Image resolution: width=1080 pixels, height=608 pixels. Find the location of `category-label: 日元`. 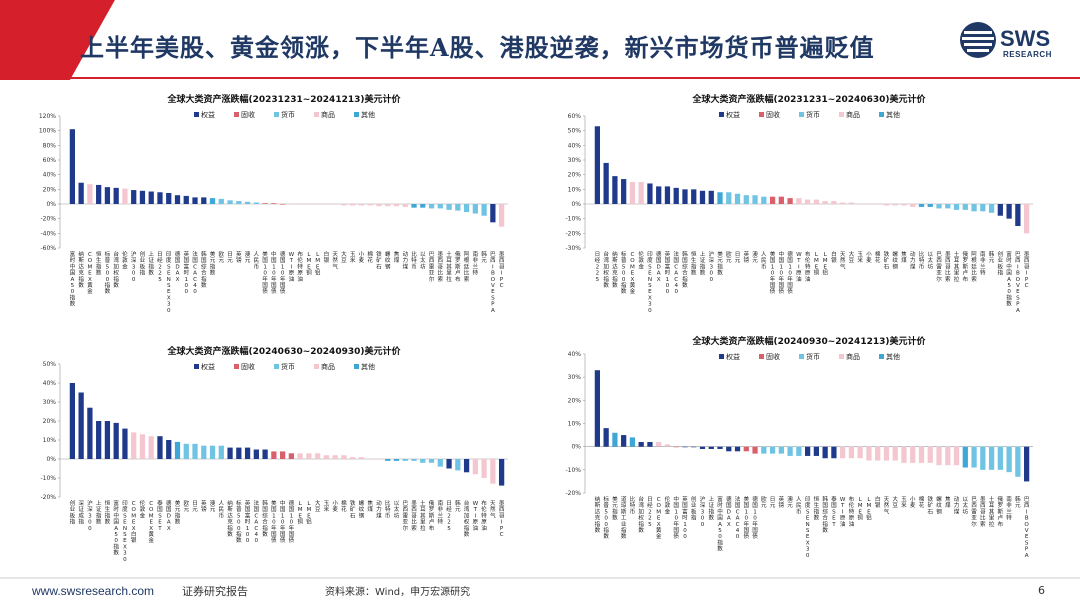

category-label: 日元 is located at coordinates (230, 257).